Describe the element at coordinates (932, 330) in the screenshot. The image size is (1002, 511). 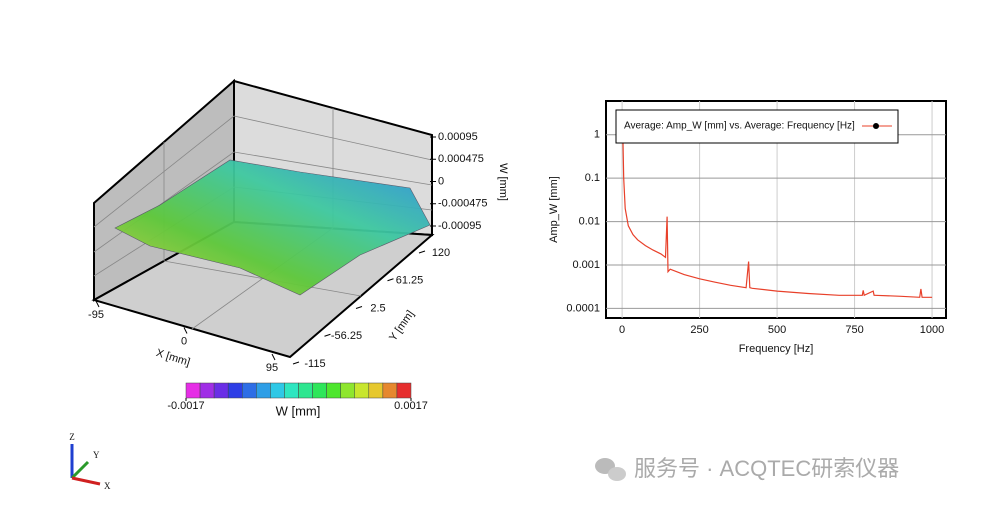
I see `x-tick-label: 1000` at that location.